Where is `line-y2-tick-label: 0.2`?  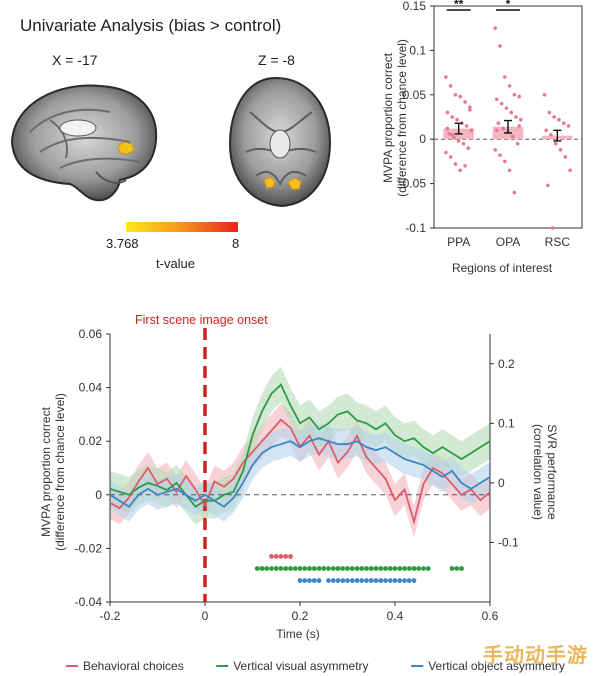
line-y2-tick-label: 0.2 is located at coordinates (506, 364).